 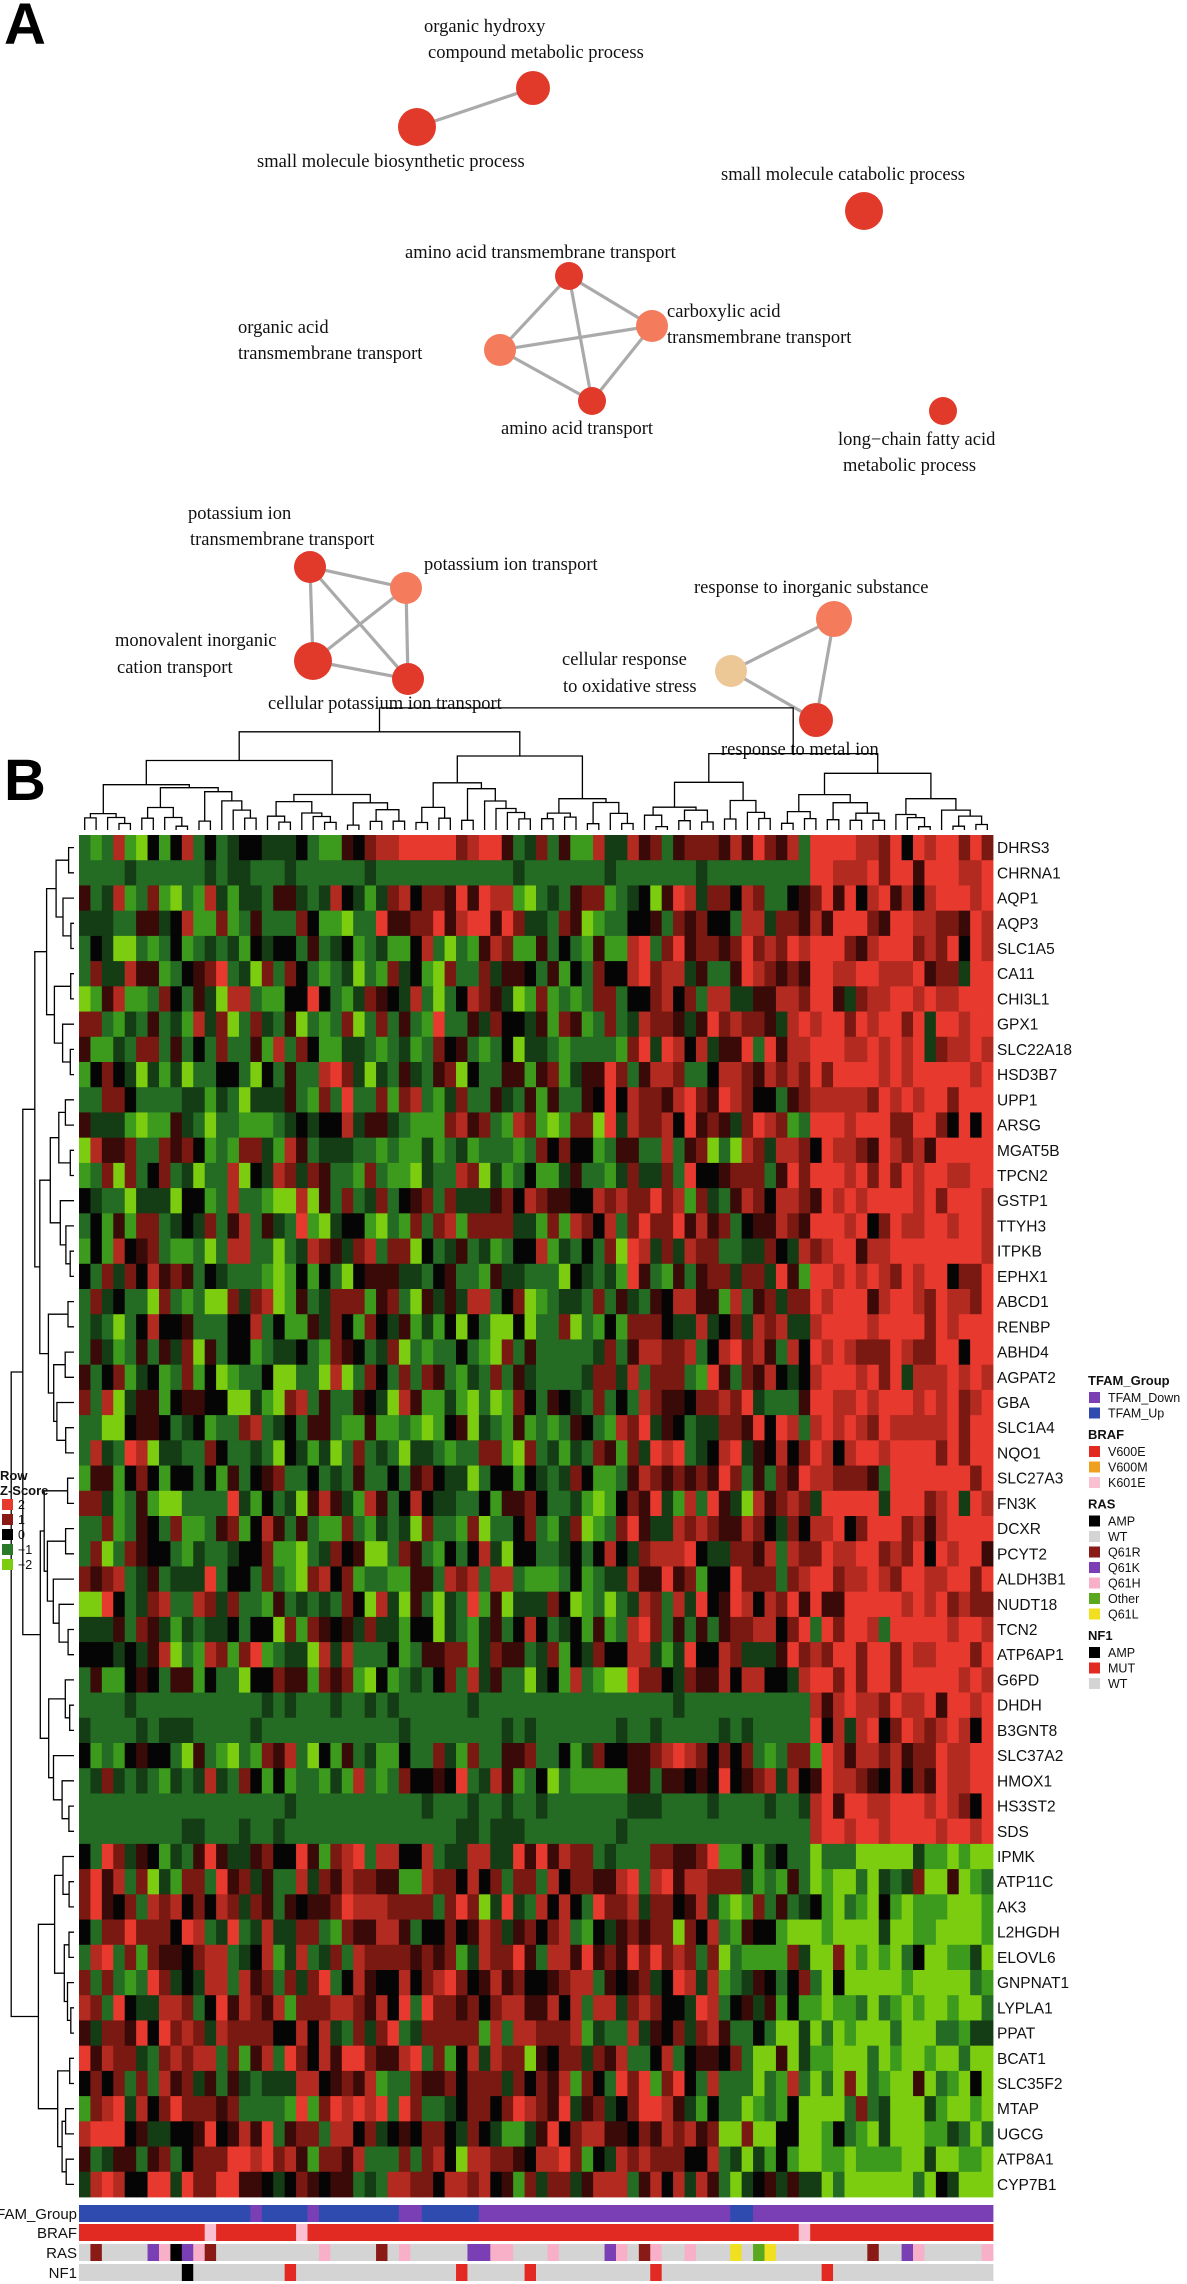 I want to click on nf1-track-cell, so click(x=507, y=2272).